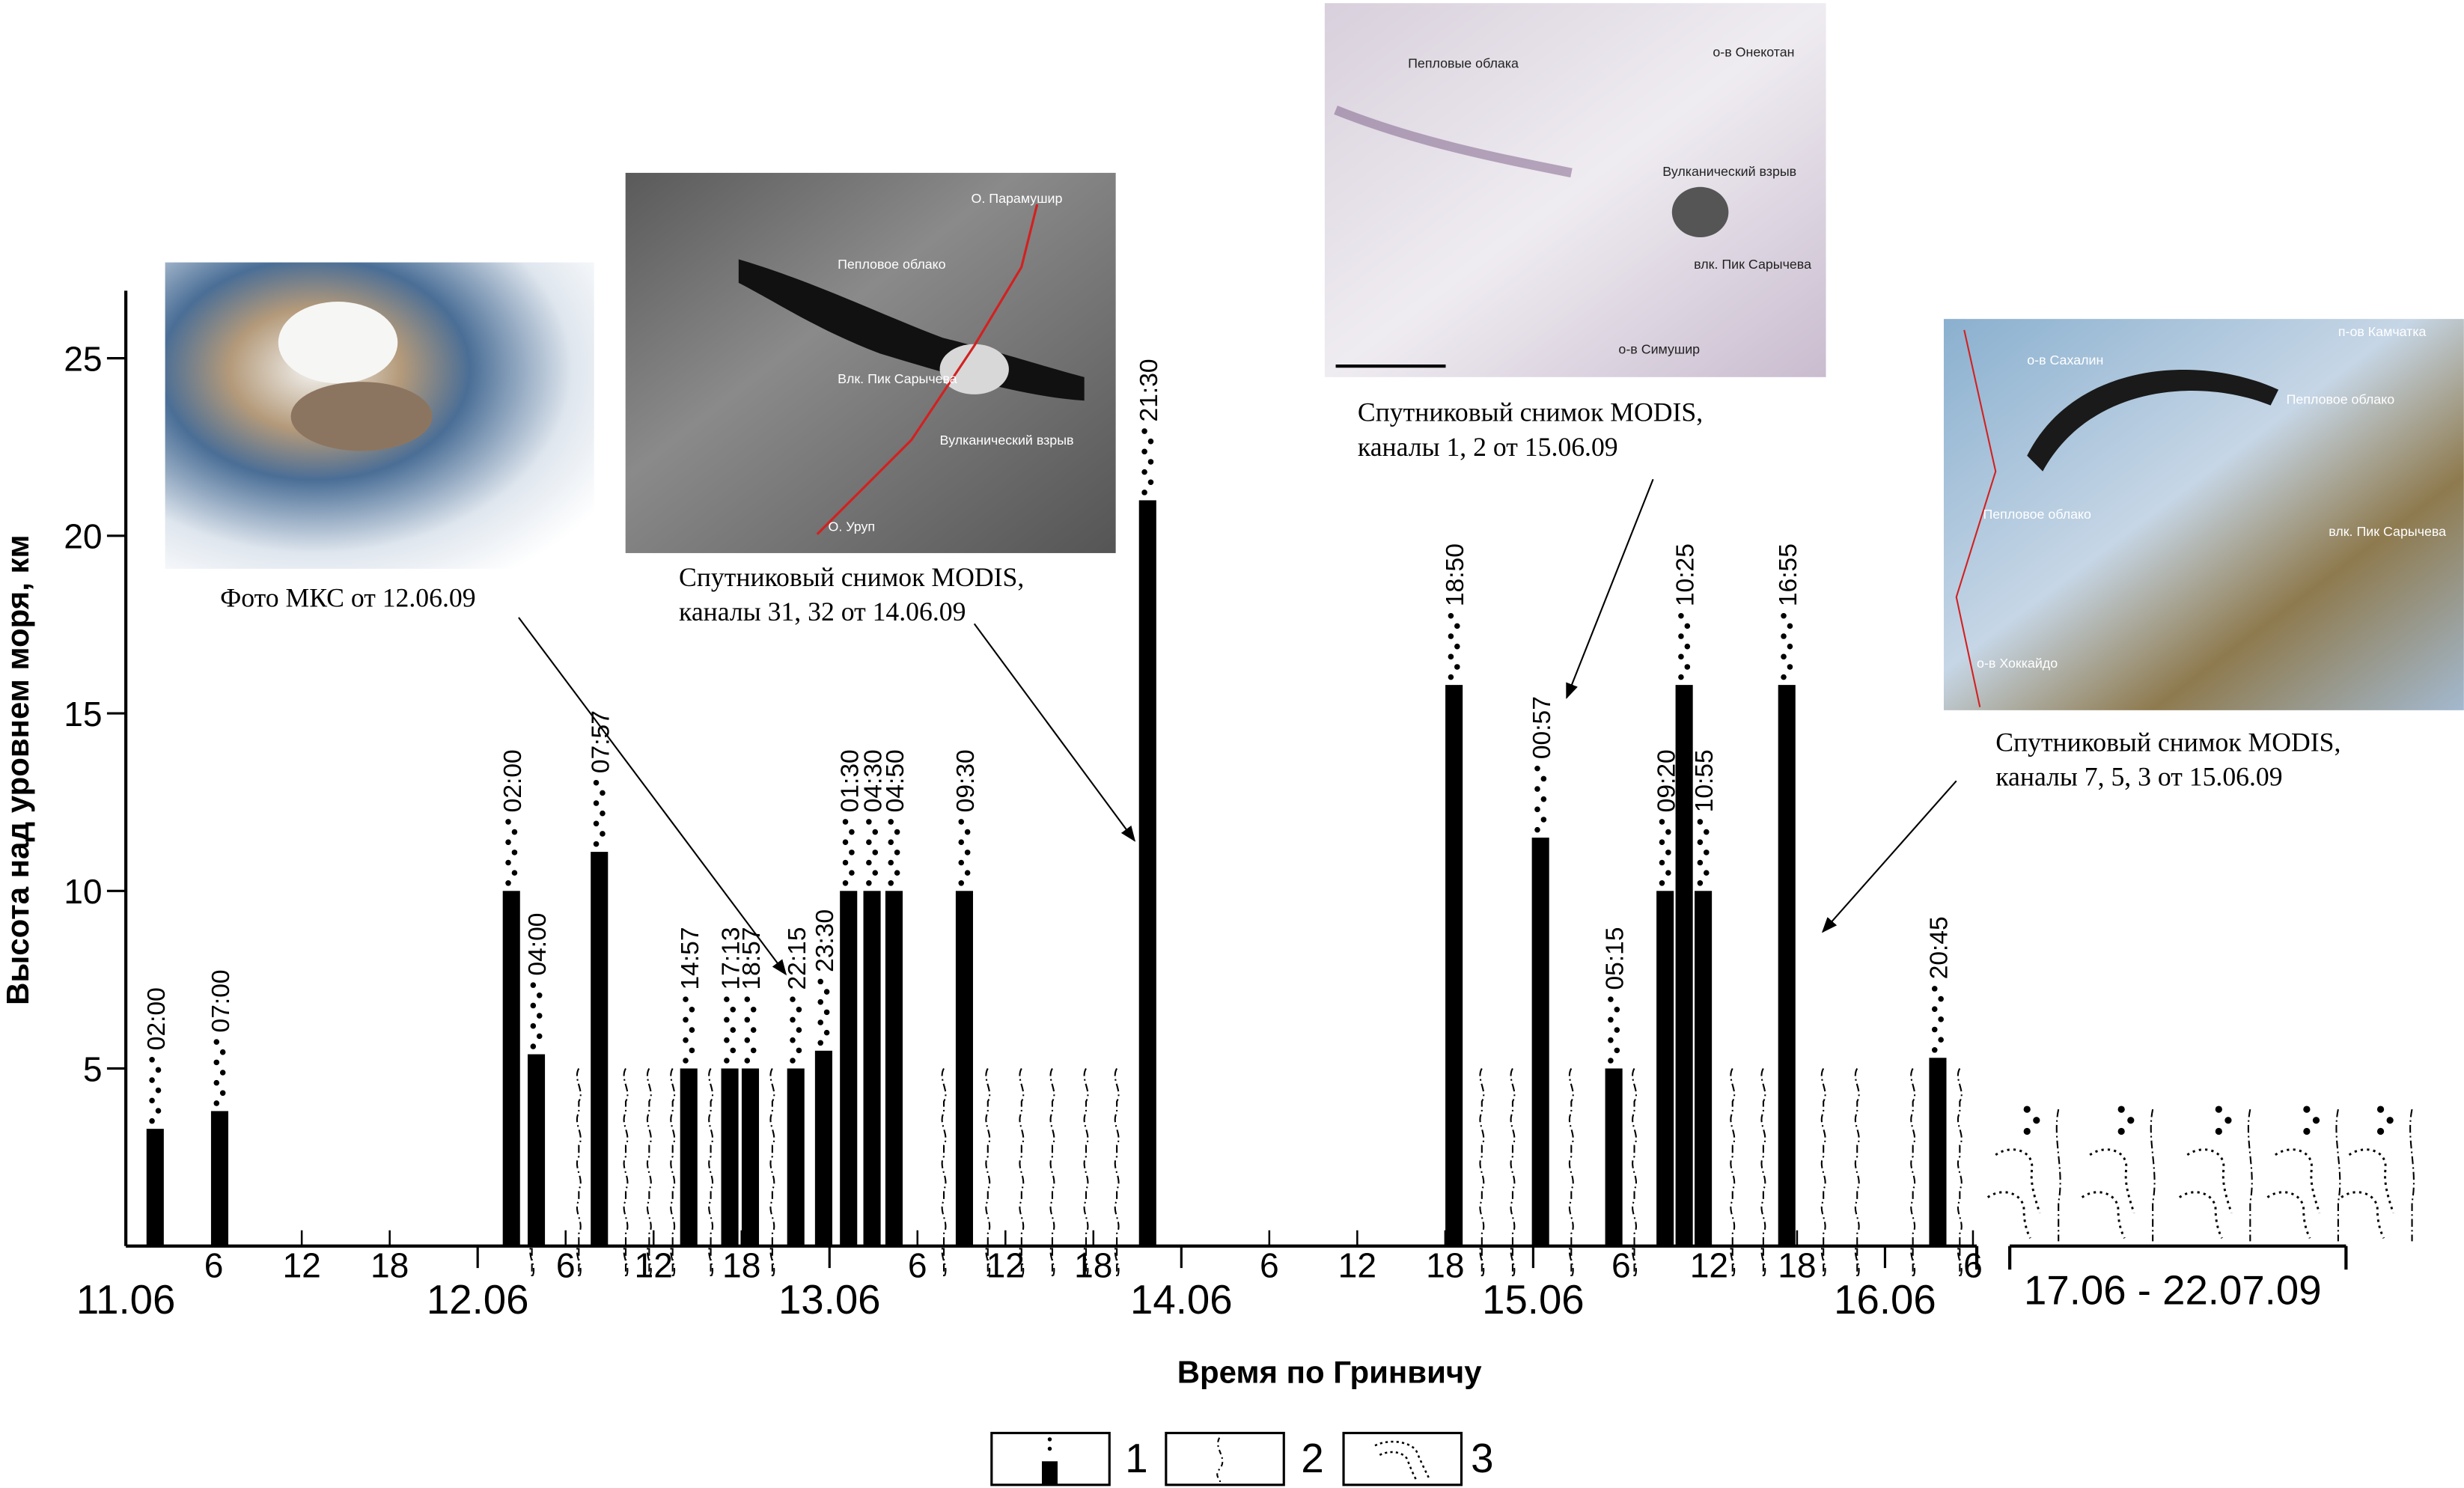  Describe the element at coordinates (822, 611) in the screenshot. I see `inset-caption: каналы 31, 32 от 14.06.09` at that location.